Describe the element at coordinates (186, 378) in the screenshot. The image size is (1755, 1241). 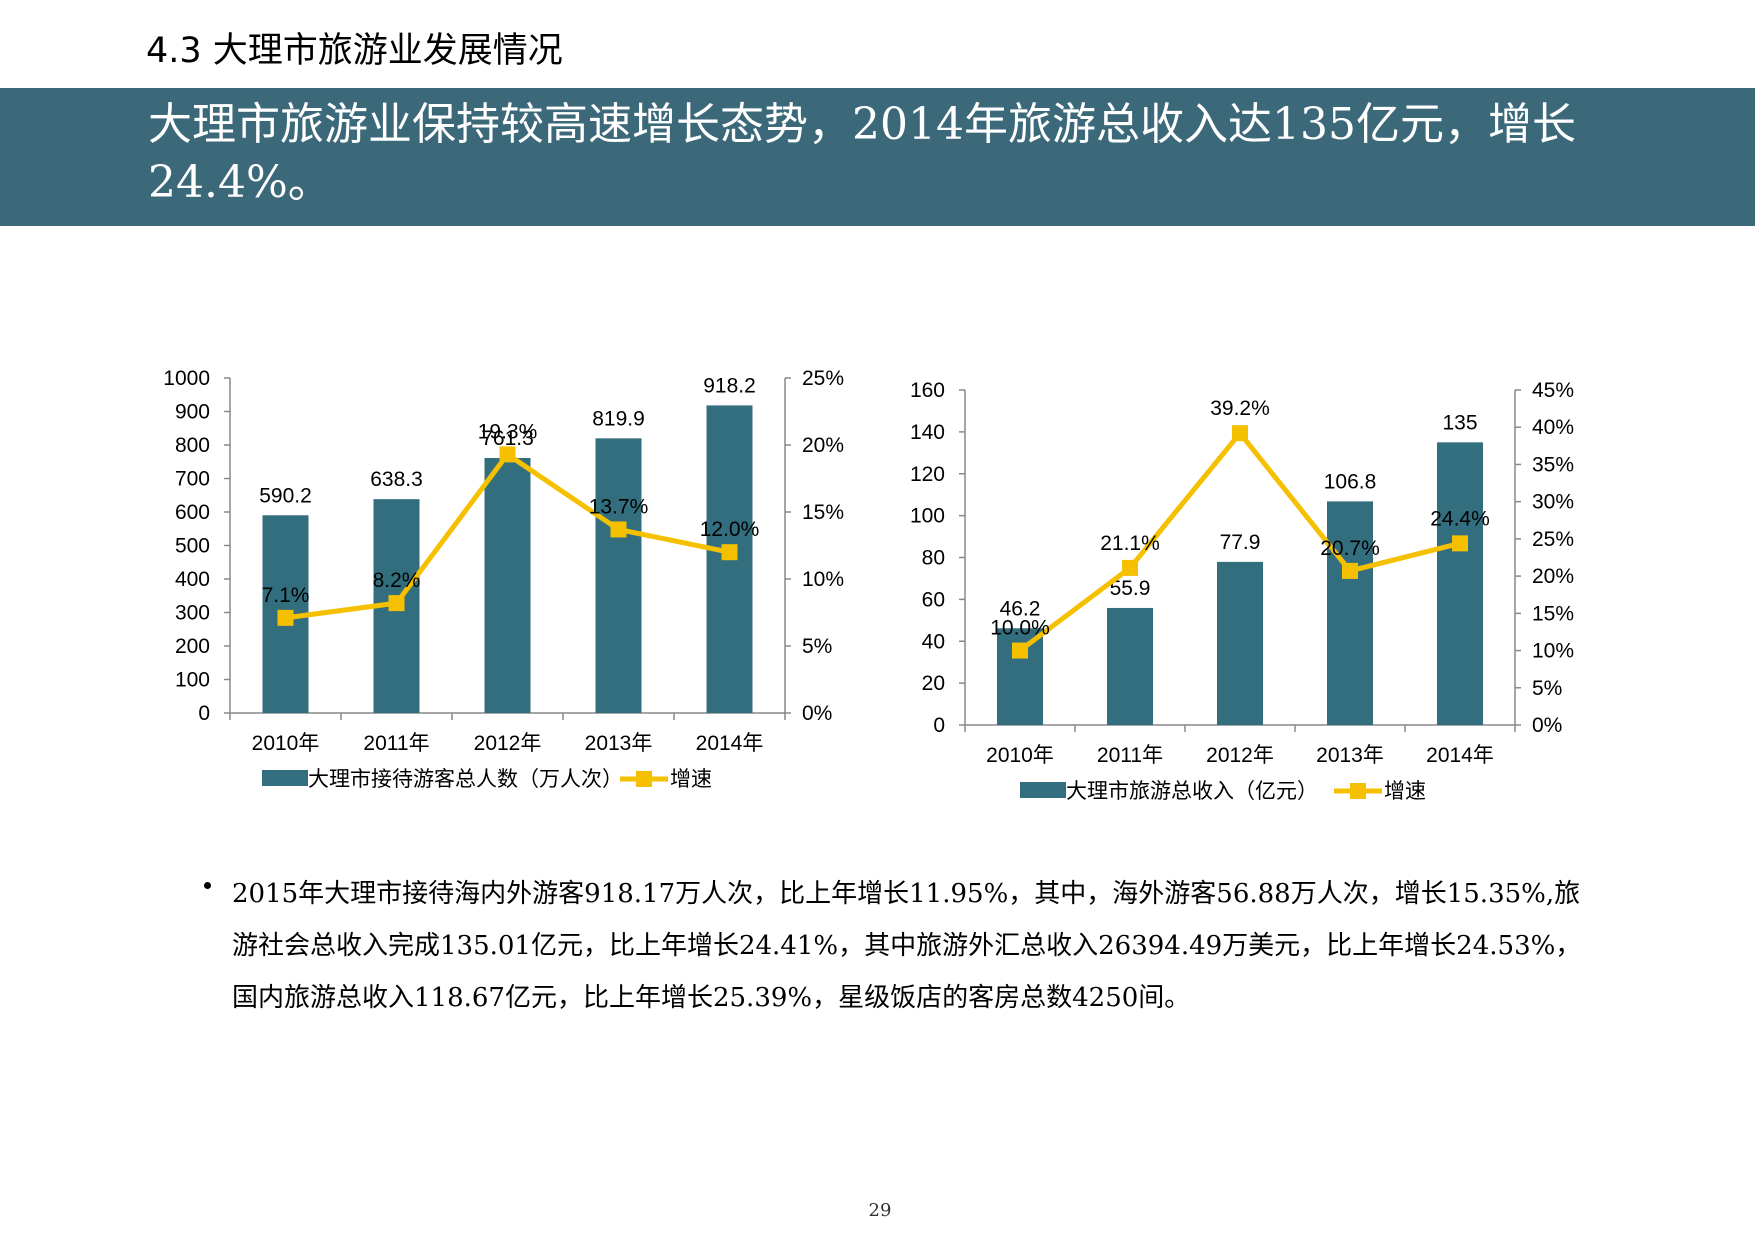
I see `y-tick-label-left: 1000` at that location.